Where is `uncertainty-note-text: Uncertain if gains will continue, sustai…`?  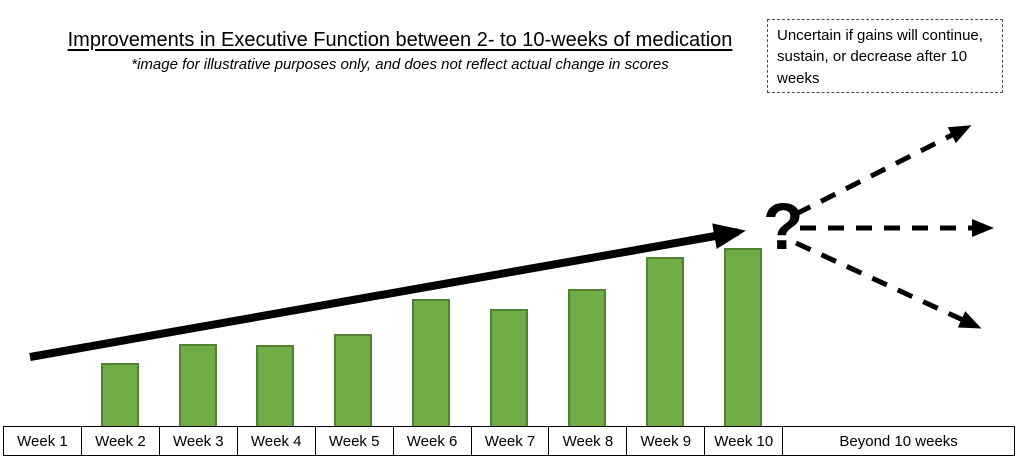 uncertainty-note-text: Uncertain if gains will continue, sustai… is located at coordinates (880, 57).